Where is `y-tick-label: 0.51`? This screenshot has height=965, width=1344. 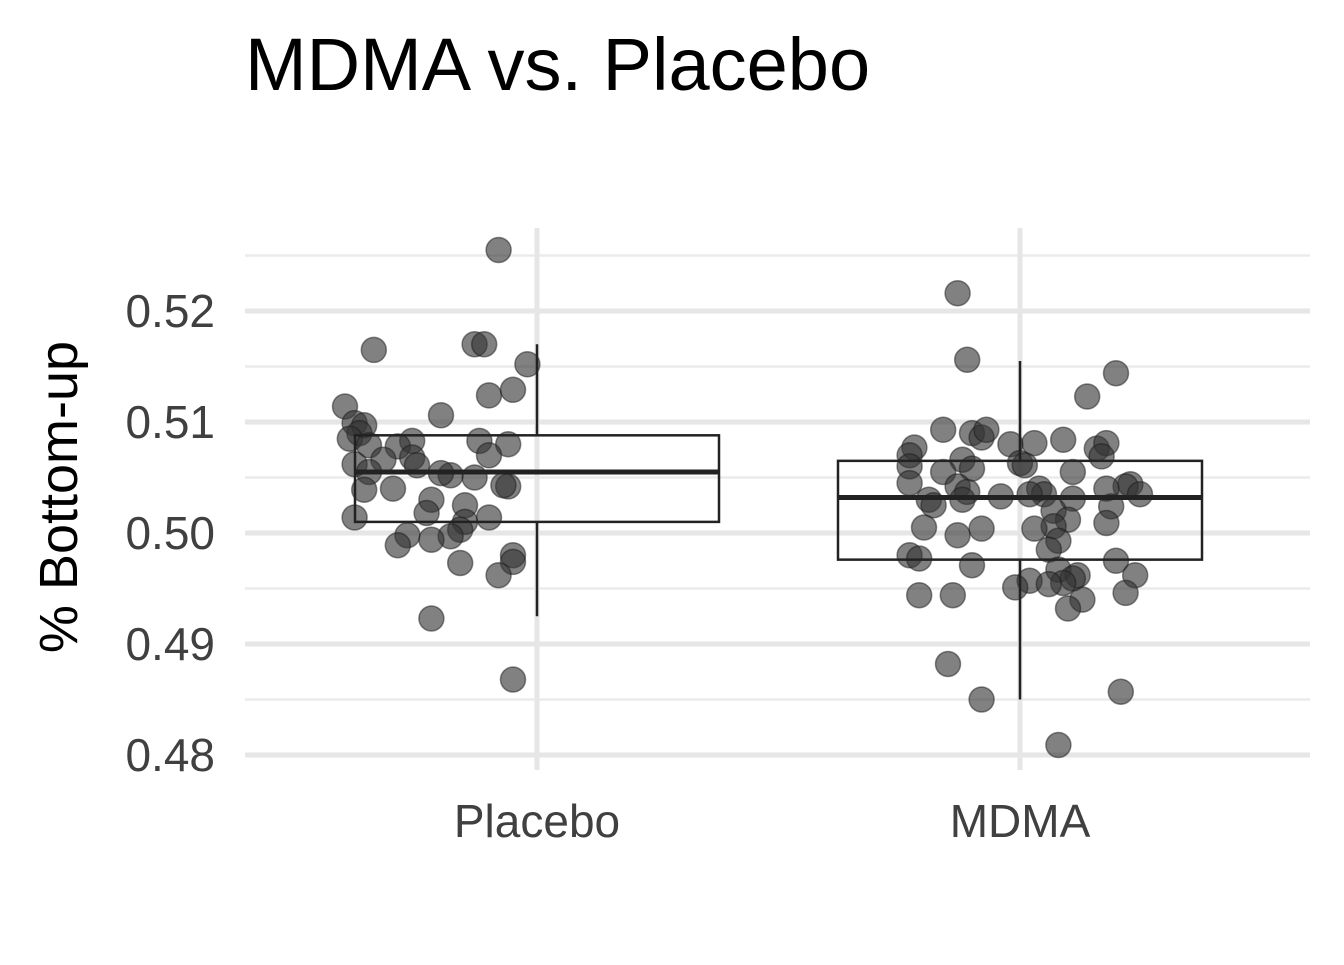
y-tick-label: 0.51 is located at coordinates (170, 422).